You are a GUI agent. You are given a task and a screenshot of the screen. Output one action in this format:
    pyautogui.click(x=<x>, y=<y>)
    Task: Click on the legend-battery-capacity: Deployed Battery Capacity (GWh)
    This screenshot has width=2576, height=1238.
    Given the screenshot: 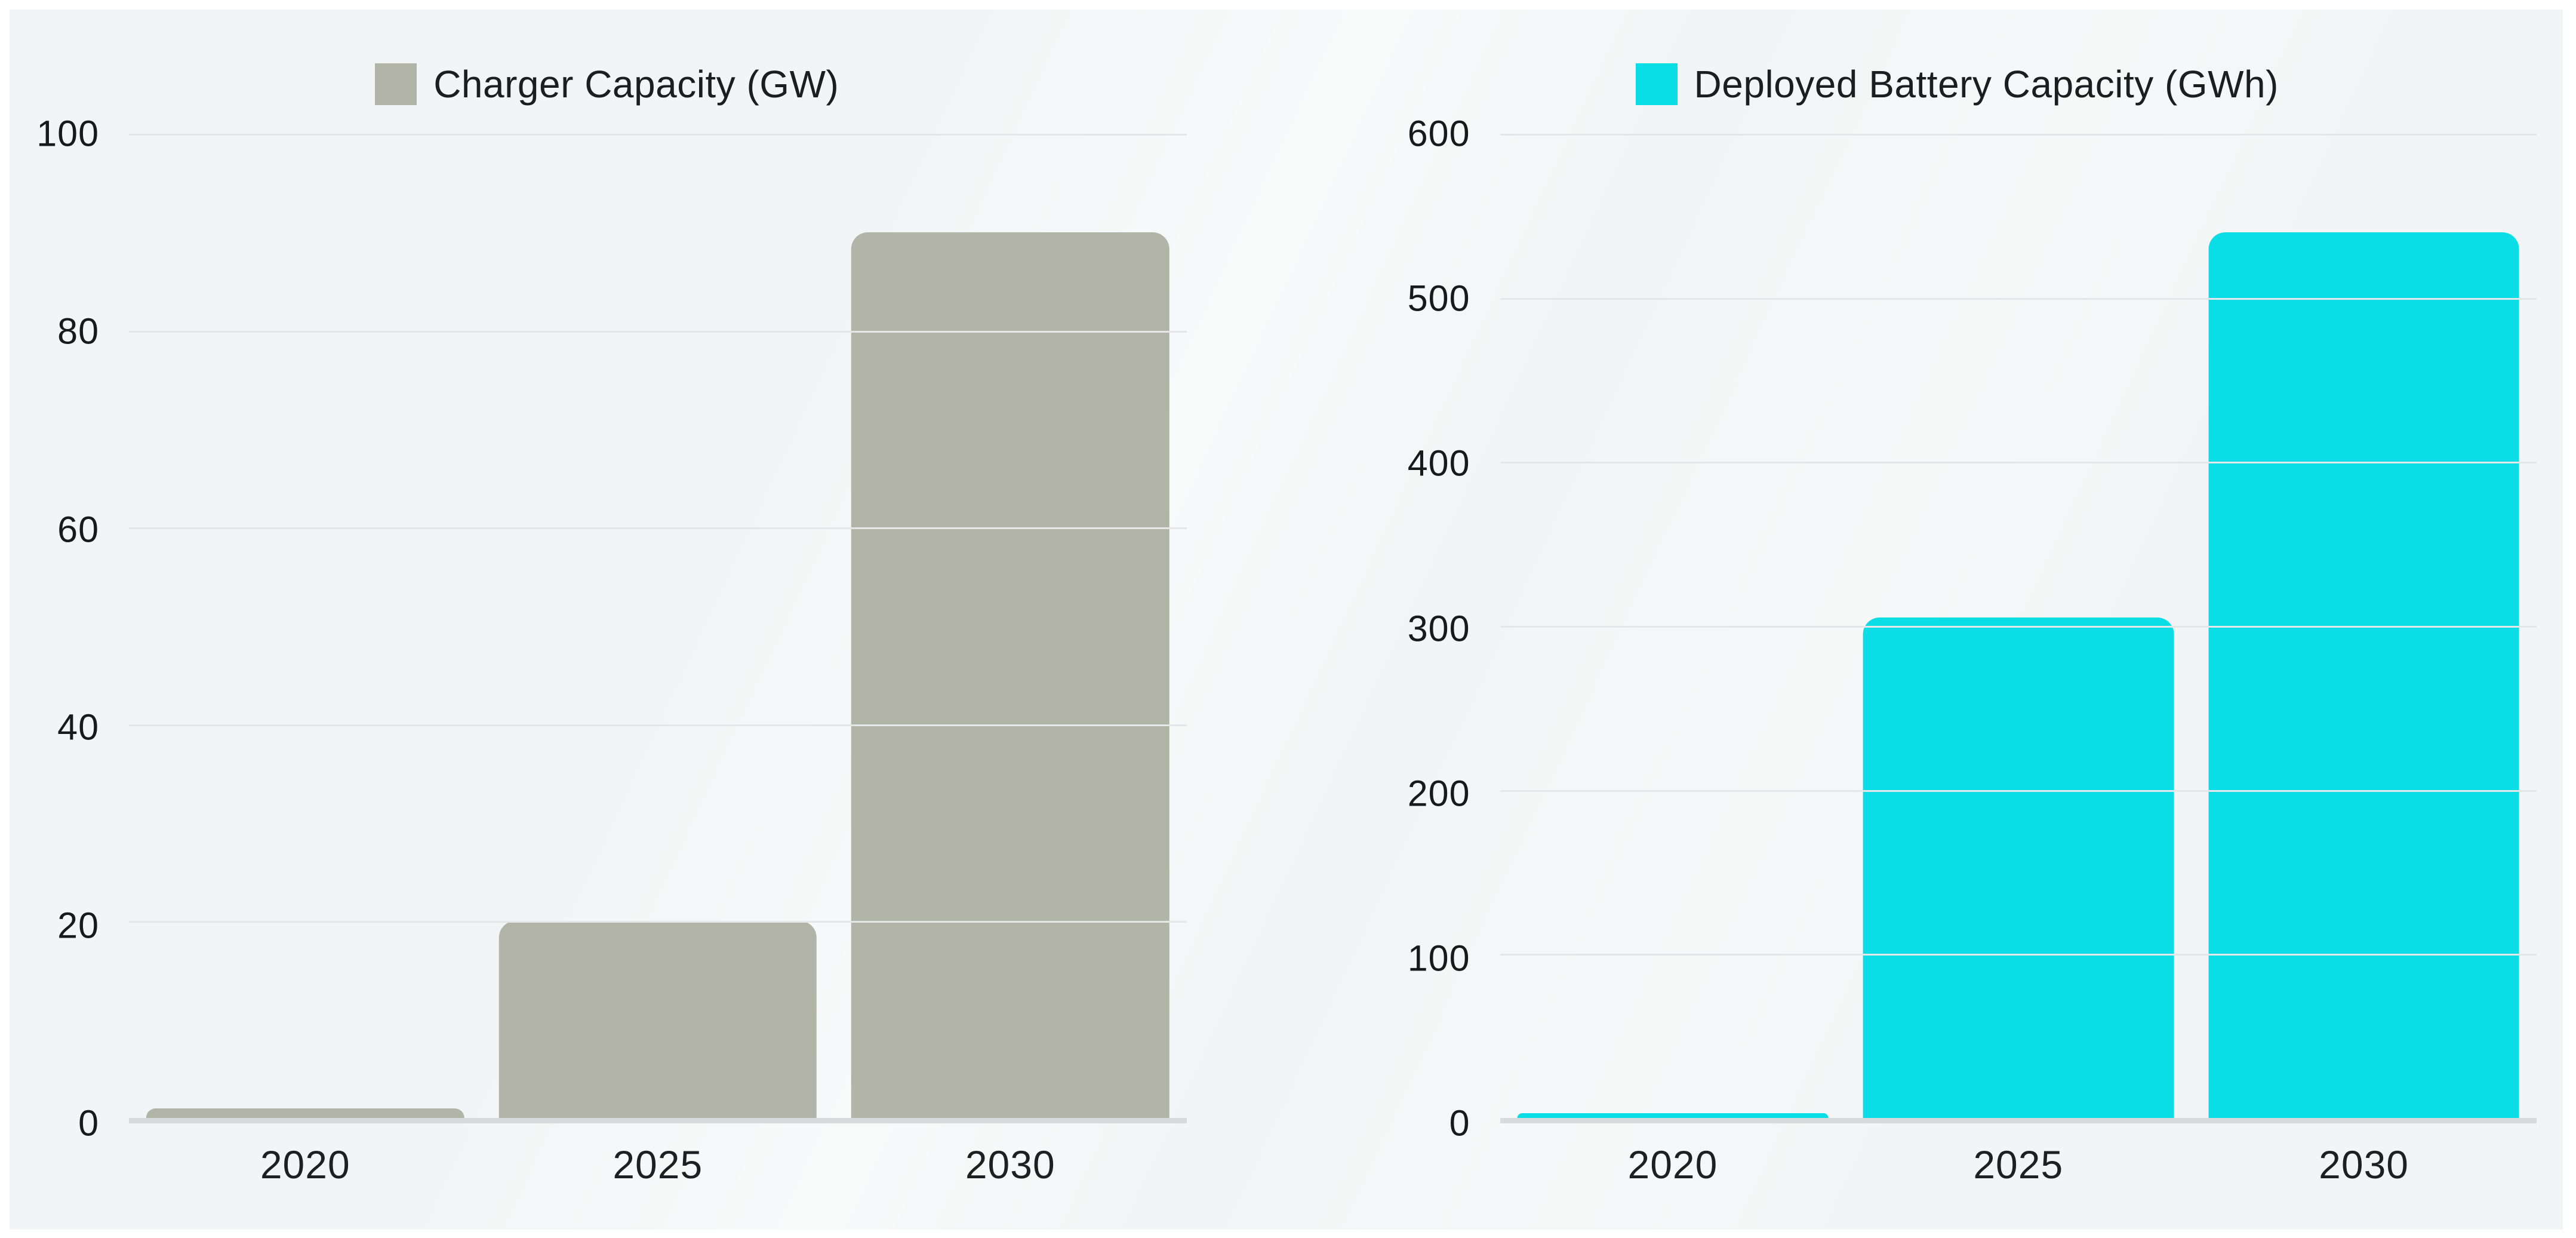 What is the action you would take?
    pyautogui.click(x=1957, y=85)
    